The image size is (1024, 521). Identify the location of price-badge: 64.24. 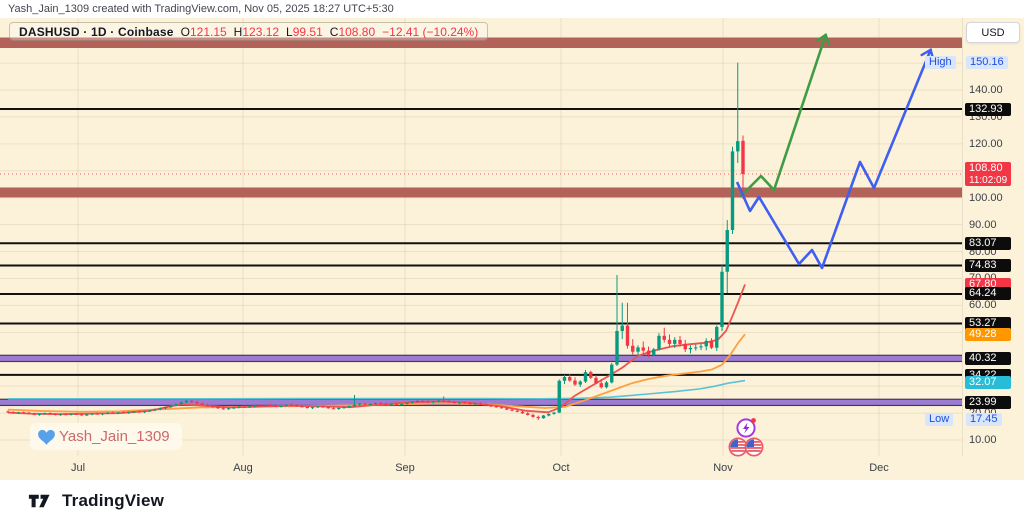
(988, 294).